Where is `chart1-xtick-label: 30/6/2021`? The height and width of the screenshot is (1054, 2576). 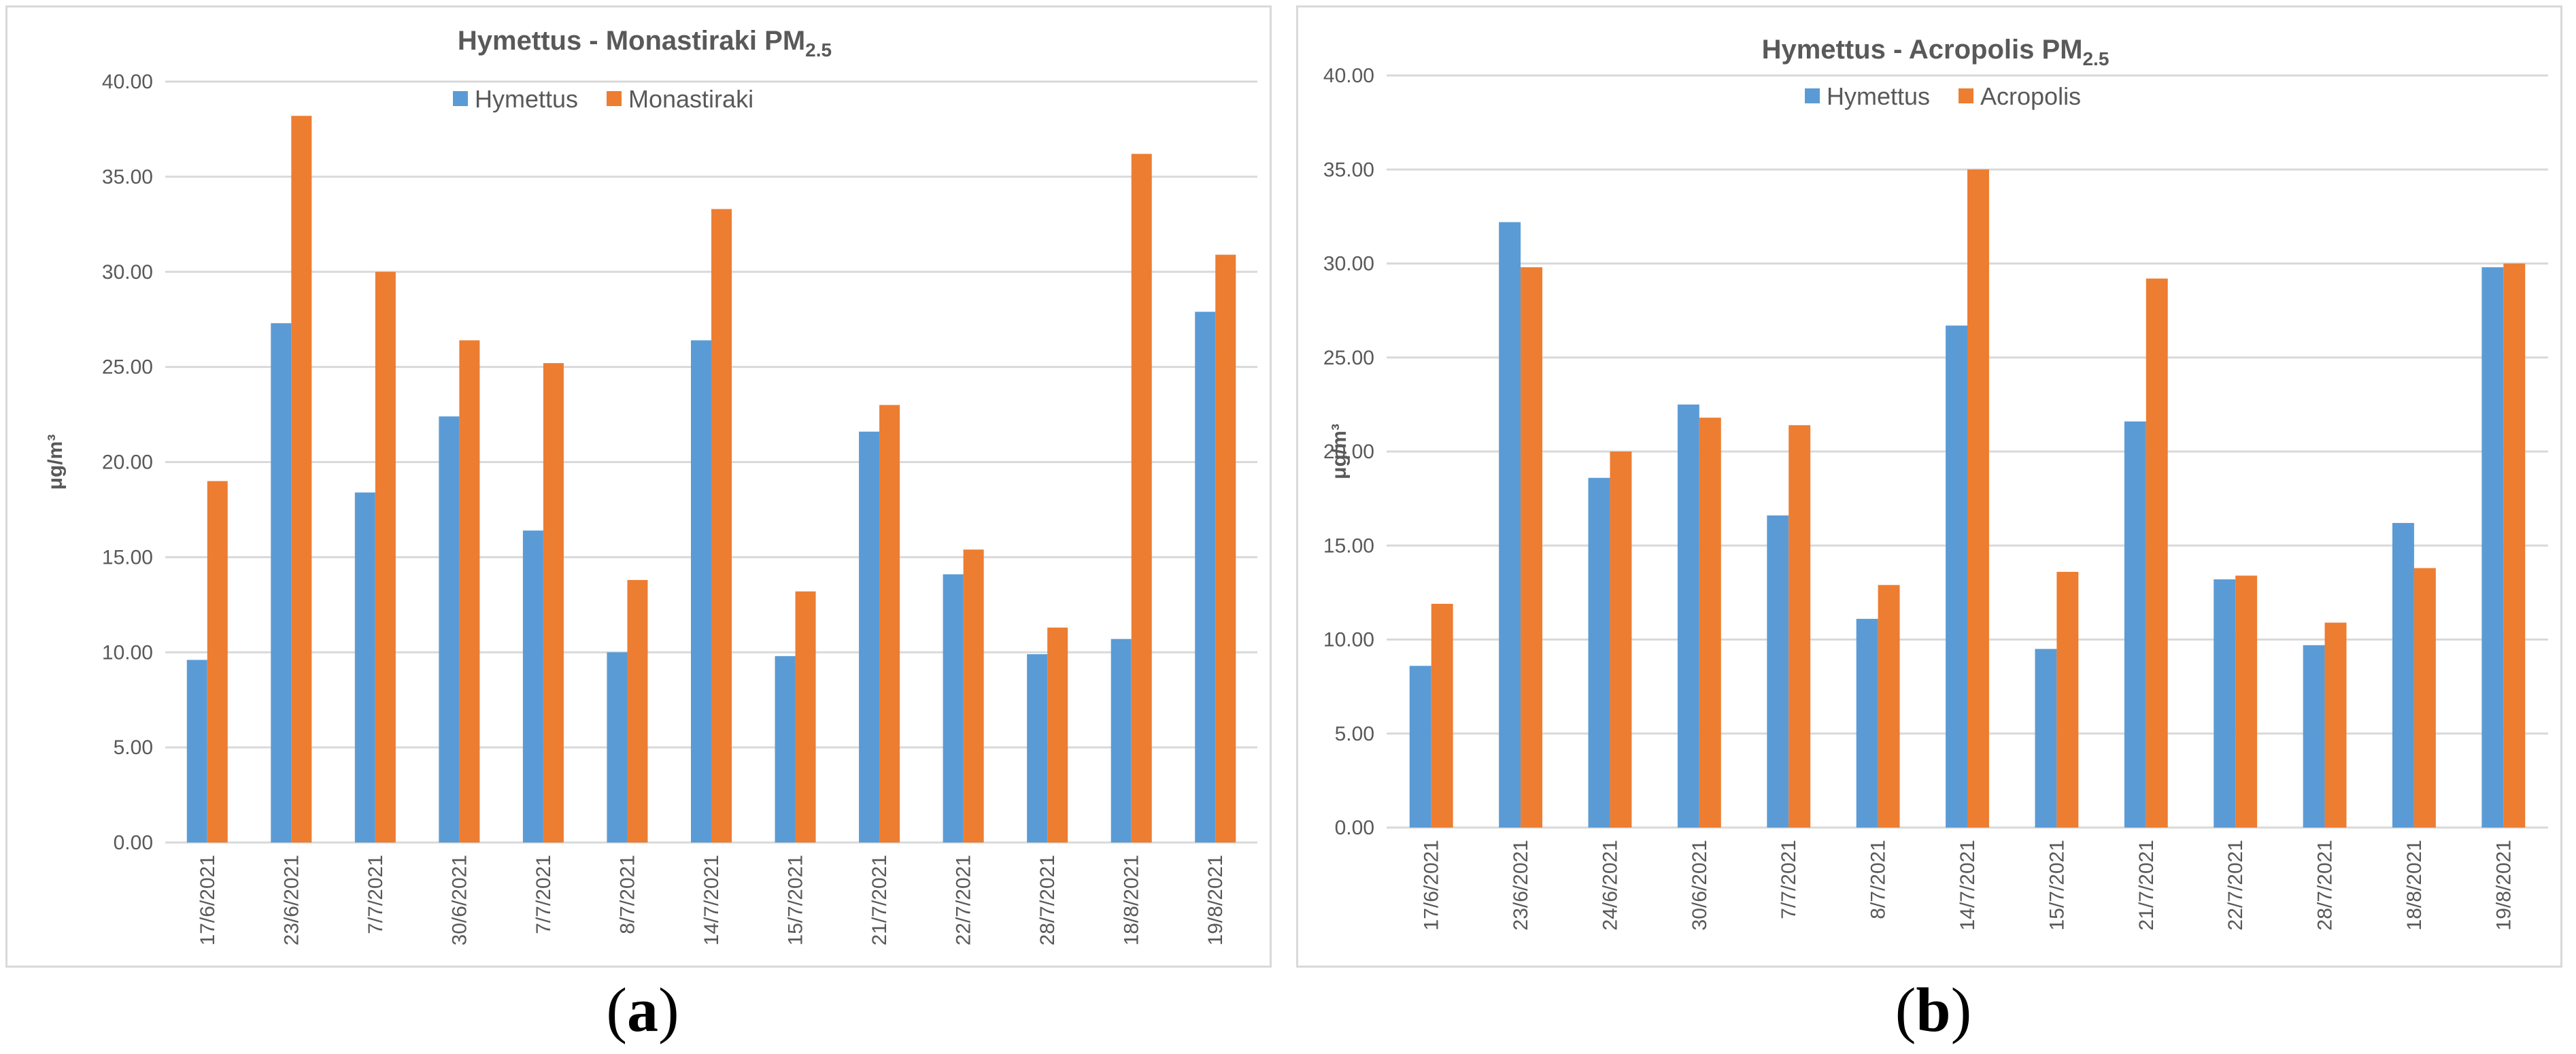
chart1-xtick-label: 30/6/2021 is located at coordinates (1700, 885).